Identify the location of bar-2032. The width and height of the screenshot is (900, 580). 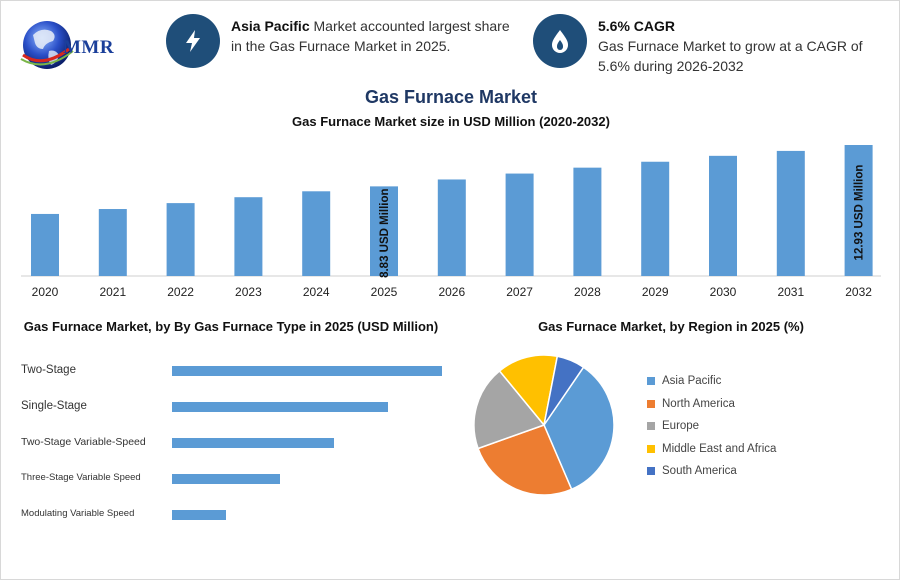
(858, 210).